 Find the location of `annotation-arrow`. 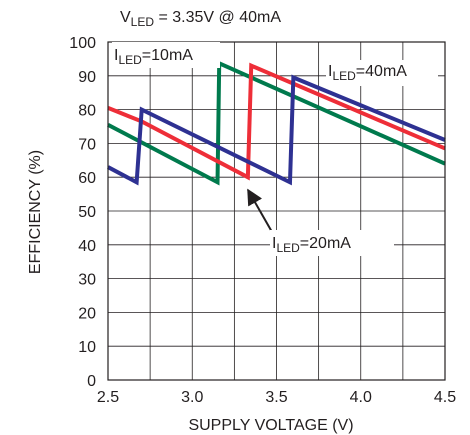

annotation-arrow is located at coordinates (260, 210).